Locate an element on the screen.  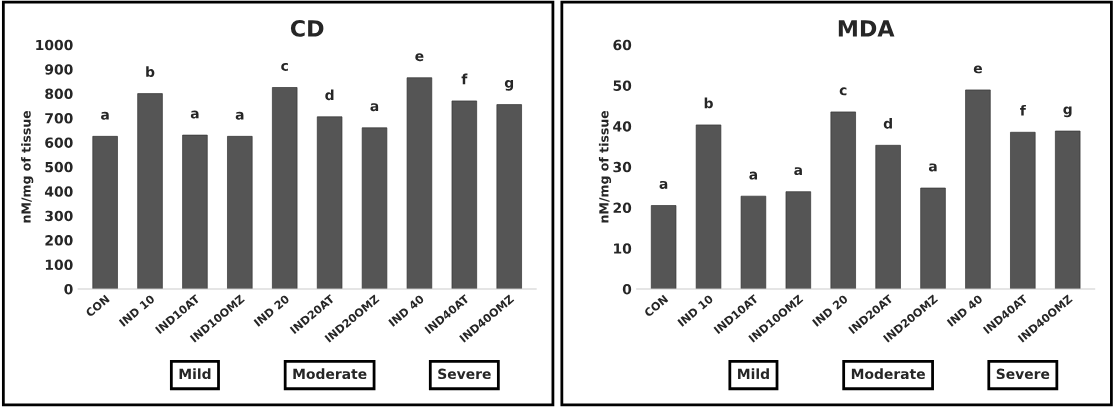
y-tick-label: 700 is located at coordinates (59, 118).